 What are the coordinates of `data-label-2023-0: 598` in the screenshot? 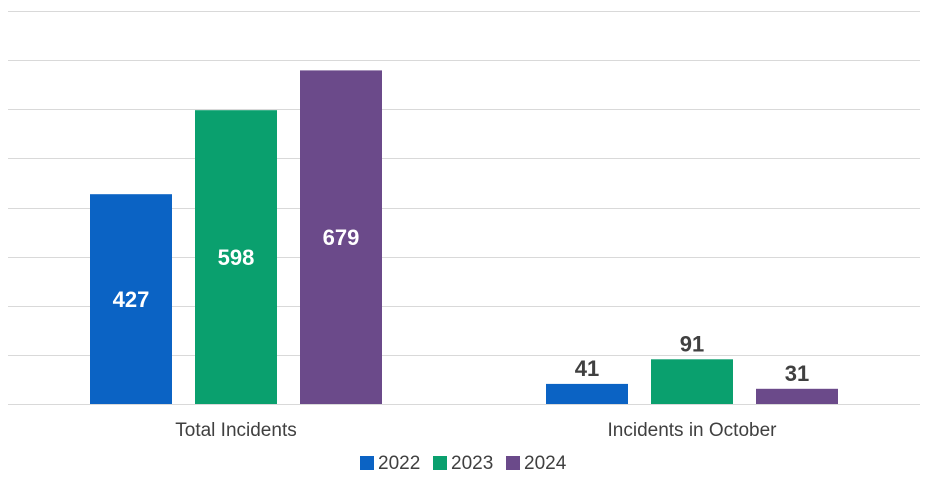 It's located at (236, 257).